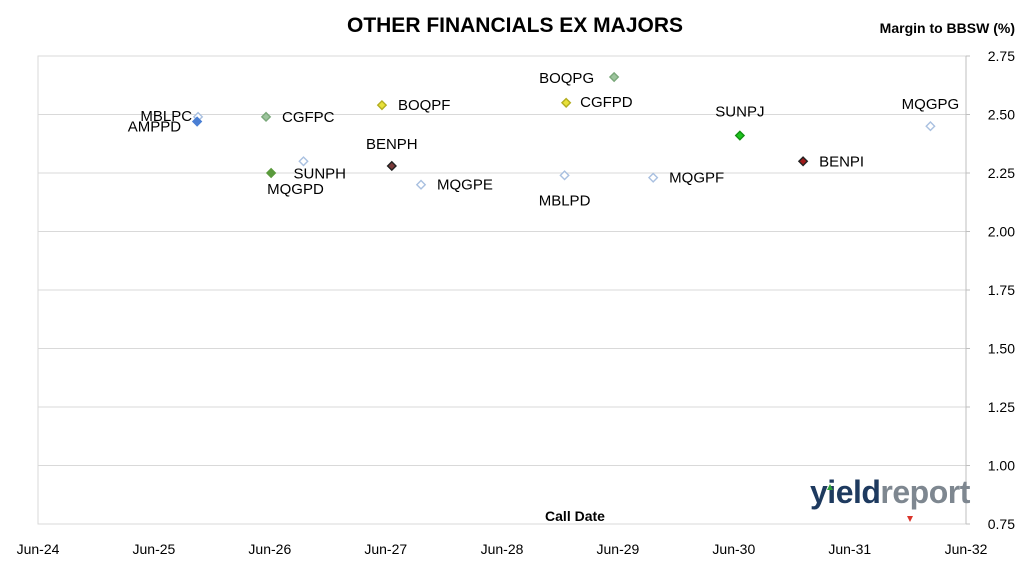  I want to click on x-axis-title: Call Date, so click(575, 516).